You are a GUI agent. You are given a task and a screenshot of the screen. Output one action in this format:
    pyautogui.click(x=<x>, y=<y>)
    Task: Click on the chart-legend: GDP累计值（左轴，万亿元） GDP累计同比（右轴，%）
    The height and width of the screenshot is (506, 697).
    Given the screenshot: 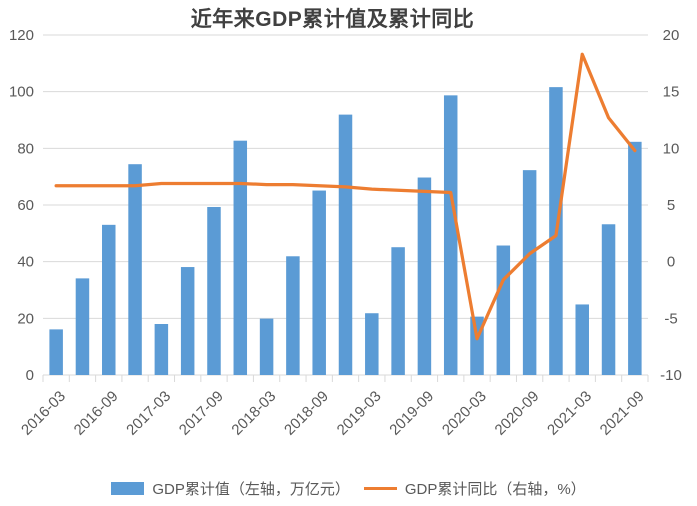 What is the action you would take?
    pyautogui.click(x=348, y=488)
    